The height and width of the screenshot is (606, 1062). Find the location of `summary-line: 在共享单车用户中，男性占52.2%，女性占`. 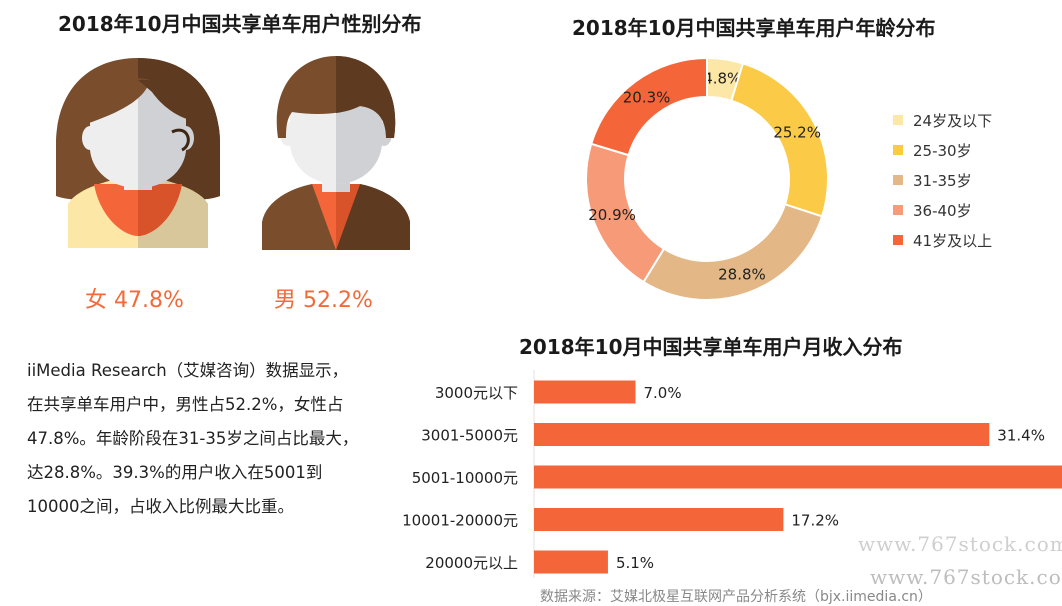

summary-line: 在共享单车用户中，男性占52.2%，女性占 is located at coordinates (185, 404).